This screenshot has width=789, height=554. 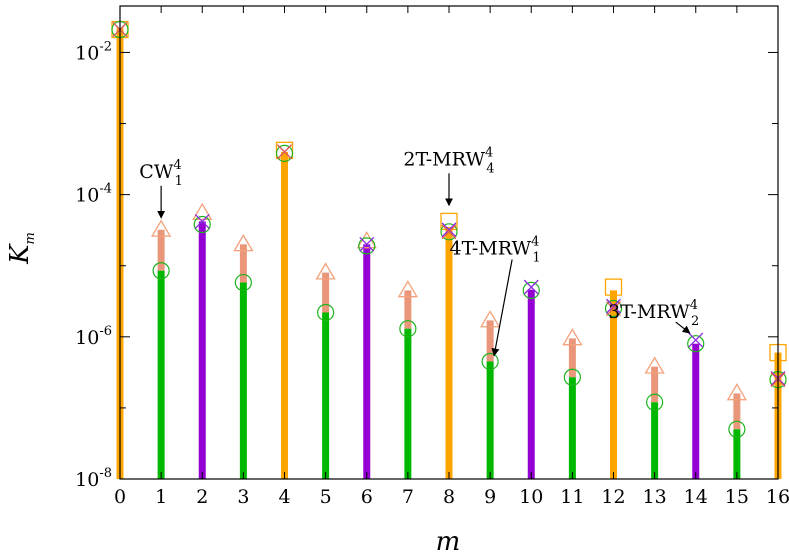 I want to click on y-axis-label-main: K, so click(x=20, y=254).